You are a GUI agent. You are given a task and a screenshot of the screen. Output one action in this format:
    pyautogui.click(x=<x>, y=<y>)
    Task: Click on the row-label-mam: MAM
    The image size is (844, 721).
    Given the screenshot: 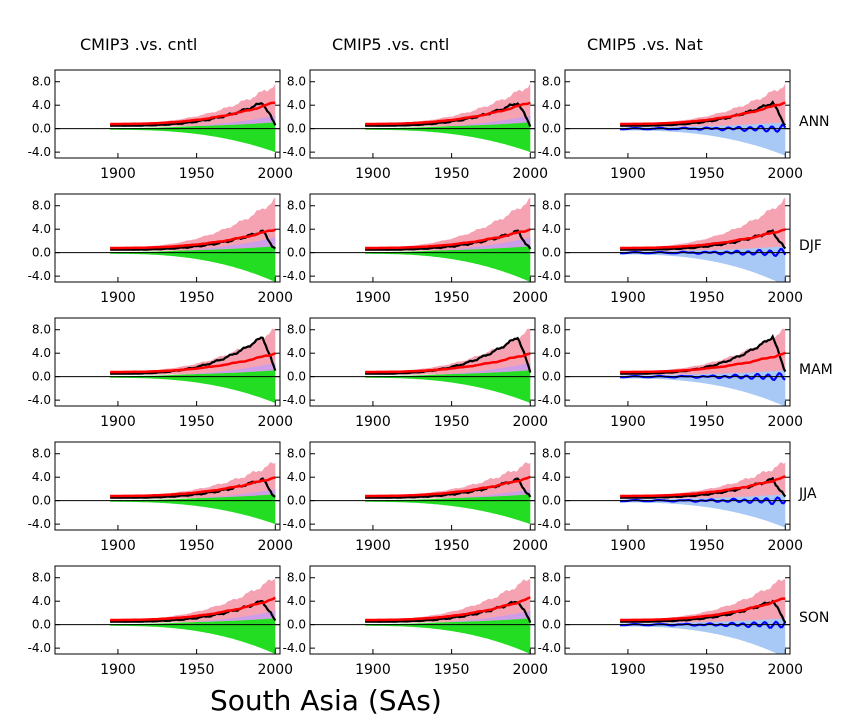 What is the action you would take?
    pyautogui.click(x=816, y=370)
    